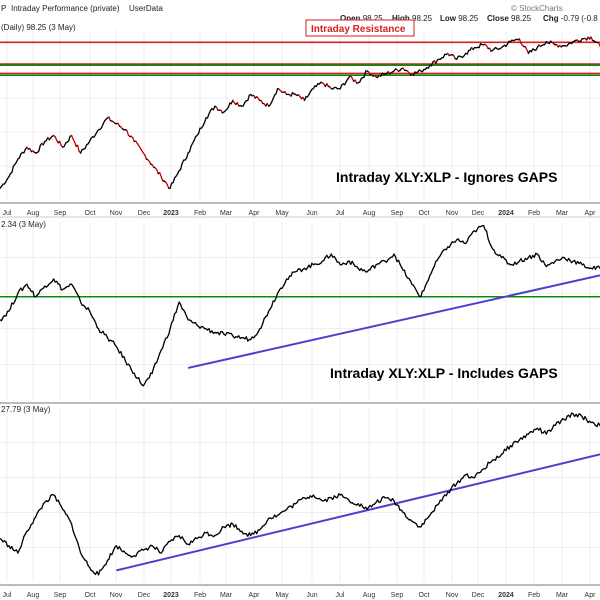 The width and height of the screenshot is (600, 600). What do you see at coordinates (340, 595) in the screenshot?
I see `bottom-x-tick-label: Jul` at bounding box center [340, 595].